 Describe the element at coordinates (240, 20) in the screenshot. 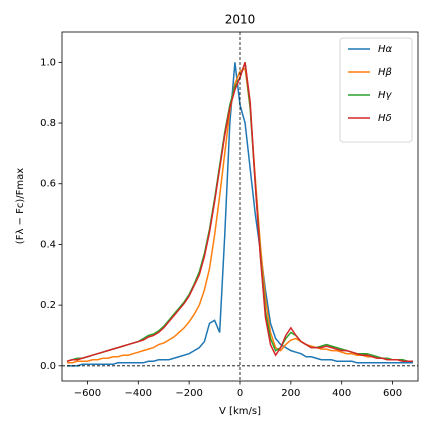

I see `chart-title: 2010` at that location.